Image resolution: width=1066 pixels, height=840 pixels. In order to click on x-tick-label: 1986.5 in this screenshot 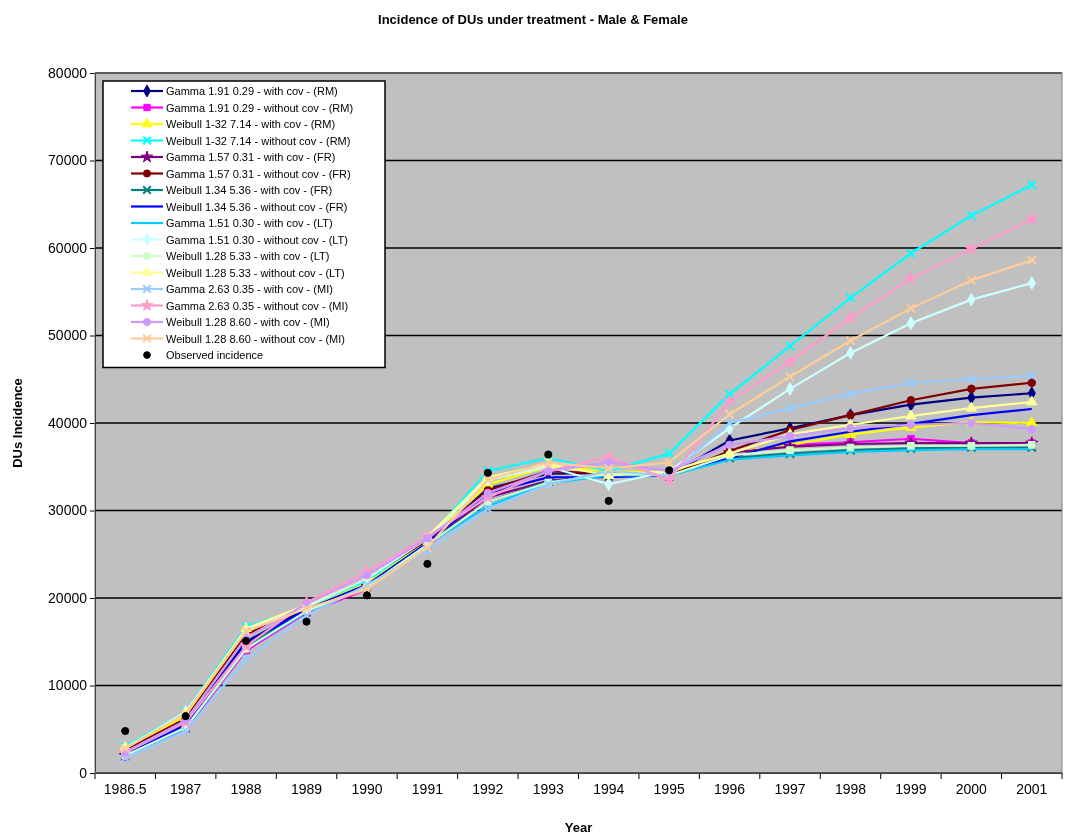, I will do `click(125, 789)`.